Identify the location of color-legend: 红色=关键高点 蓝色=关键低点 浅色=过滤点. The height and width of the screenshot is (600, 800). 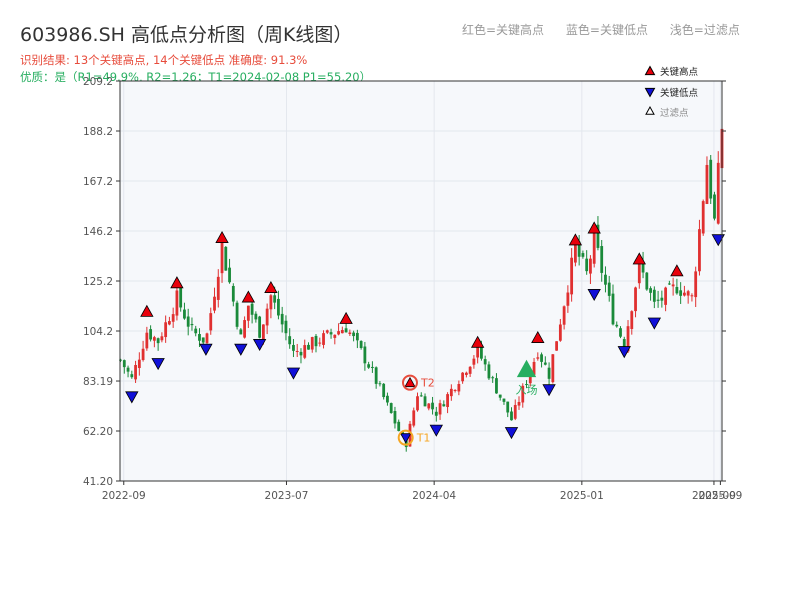
(610, 29).